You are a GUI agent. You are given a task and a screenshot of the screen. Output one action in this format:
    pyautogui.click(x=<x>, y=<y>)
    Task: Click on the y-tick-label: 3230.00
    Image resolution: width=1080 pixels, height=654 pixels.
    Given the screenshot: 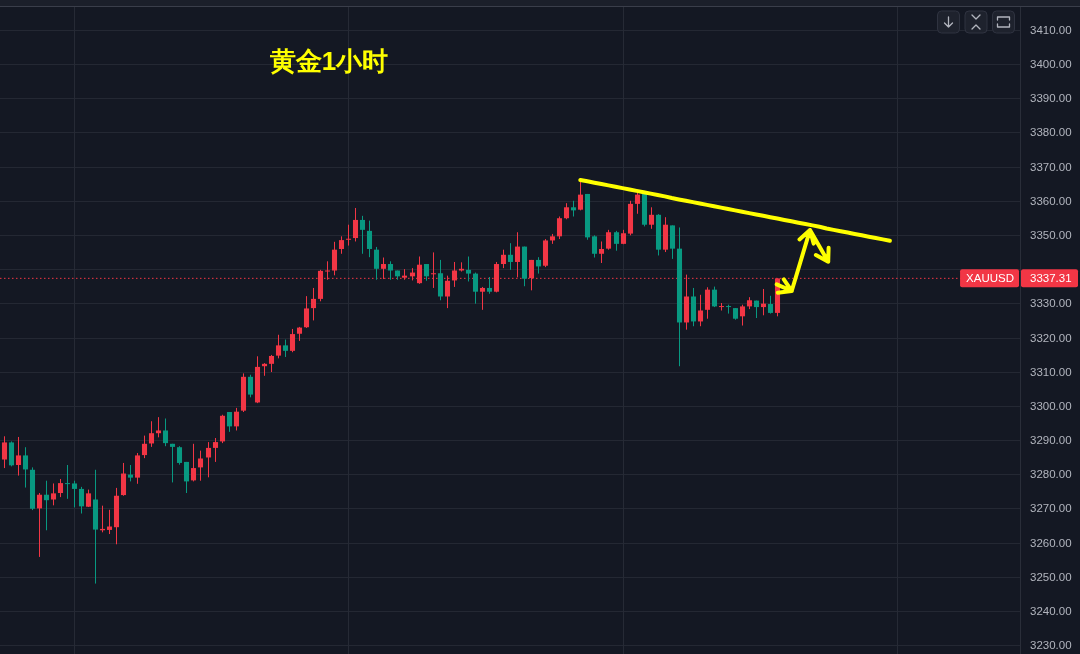 What is the action you would take?
    pyautogui.click(x=1051, y=645)
    